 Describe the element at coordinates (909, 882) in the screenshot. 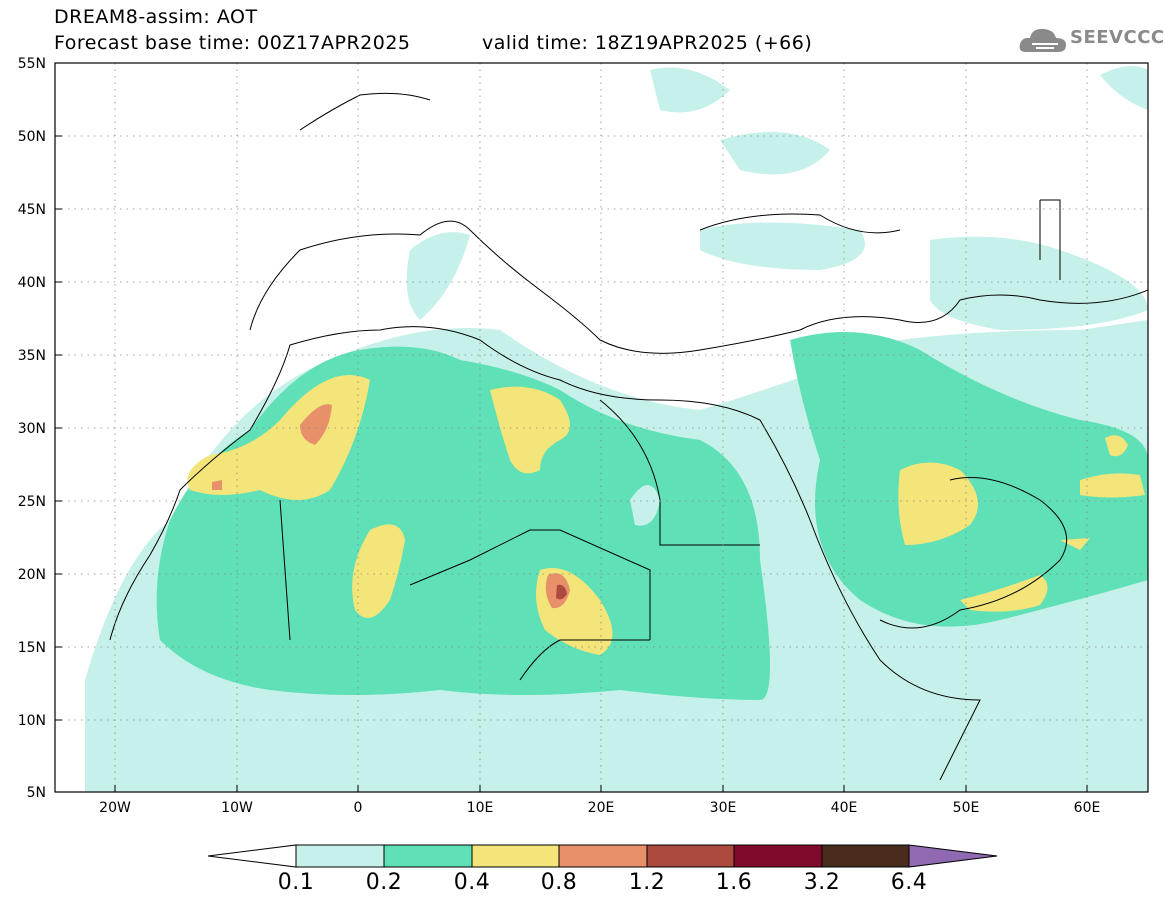

I see `colorbar-label: 6.4` at that location.